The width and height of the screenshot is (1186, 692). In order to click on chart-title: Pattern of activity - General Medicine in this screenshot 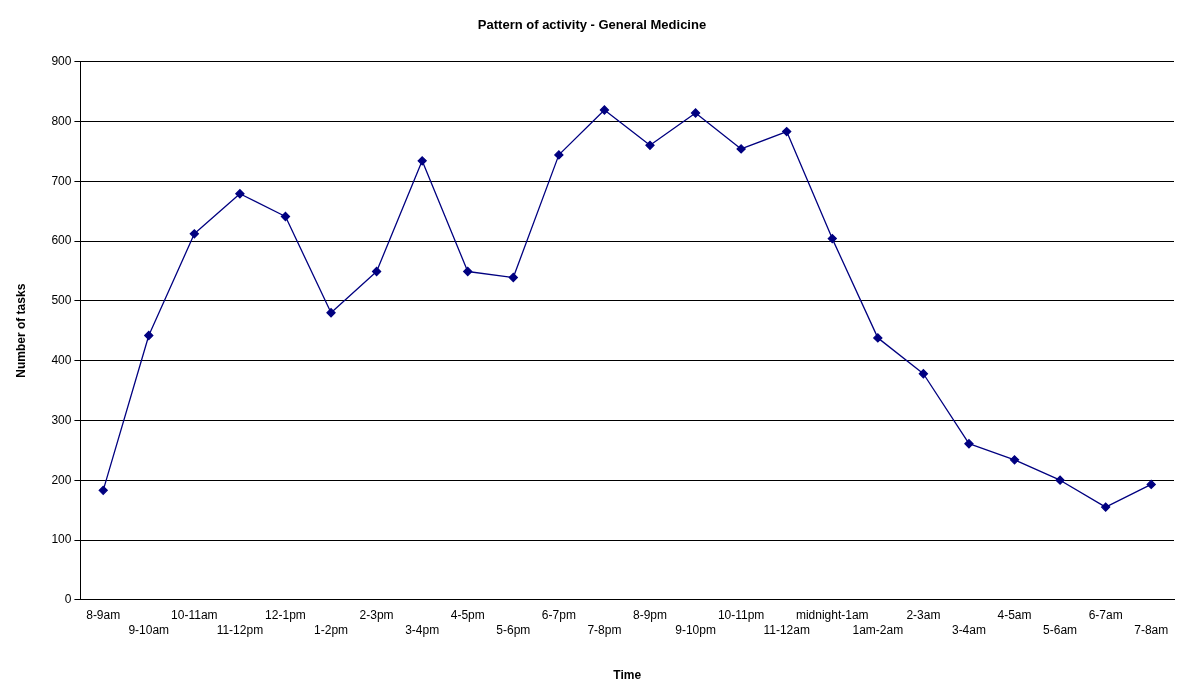, I will do `click(592, 25)`.